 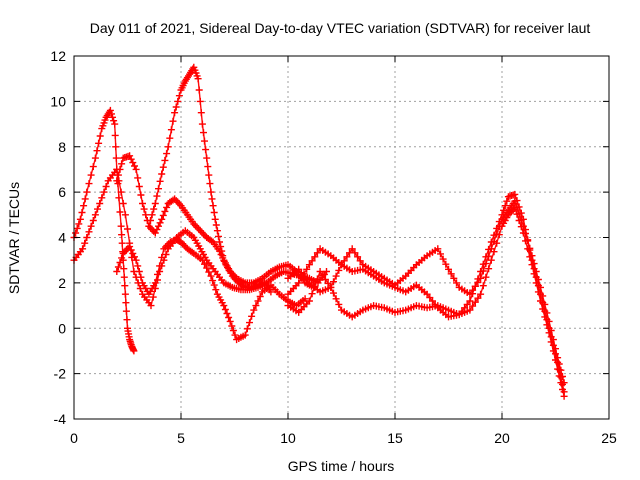 I want to click on x-tick-label: 20, so click(x=502, y=438).